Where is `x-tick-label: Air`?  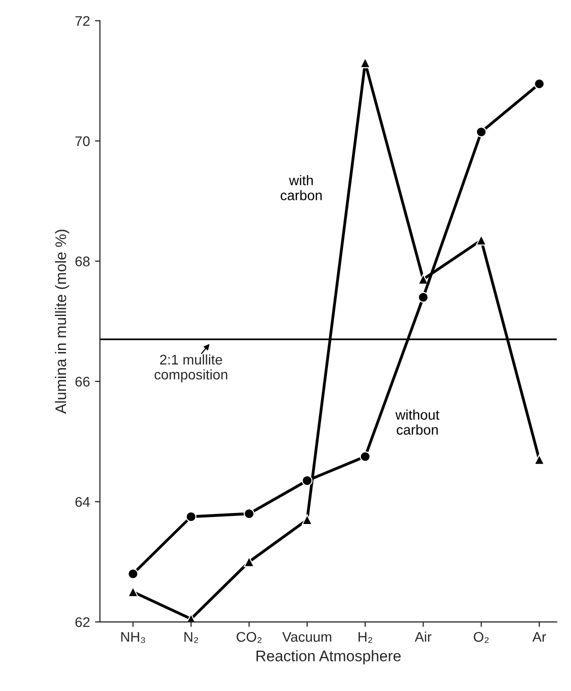 x-tick-label: Air is located at coordinates (423, 637).